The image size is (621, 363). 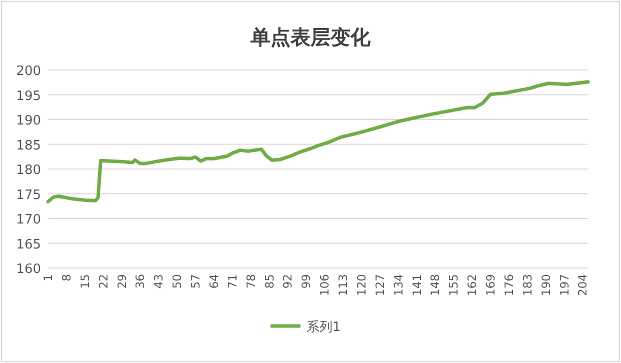 I want to click on x-tick-label: 120, so click(x=361, y=285).